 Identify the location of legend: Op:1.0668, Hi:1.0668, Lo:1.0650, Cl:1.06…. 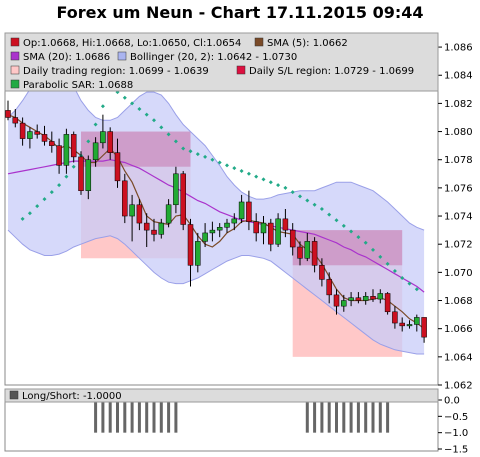
(212, 64).